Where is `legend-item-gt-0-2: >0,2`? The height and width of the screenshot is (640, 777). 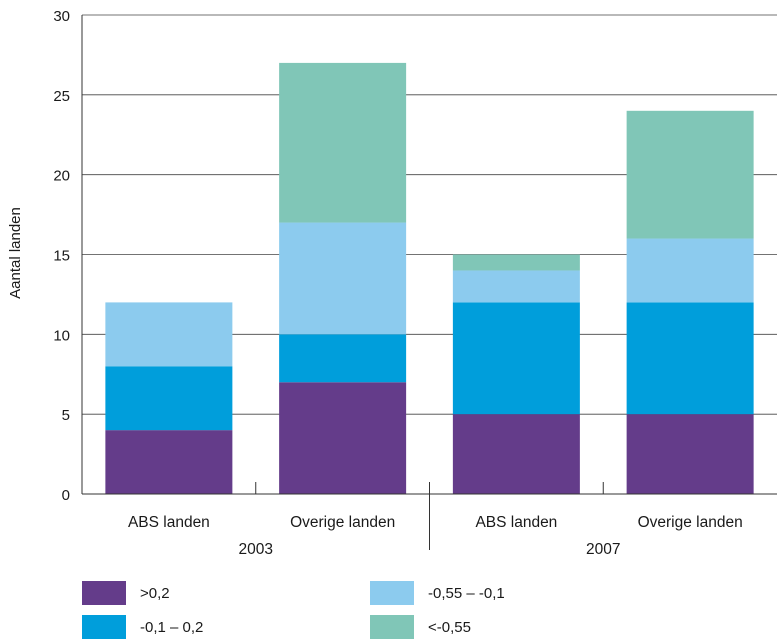
legend-item-gt-0-2: >0,2 is located at coordinates (126, 593).